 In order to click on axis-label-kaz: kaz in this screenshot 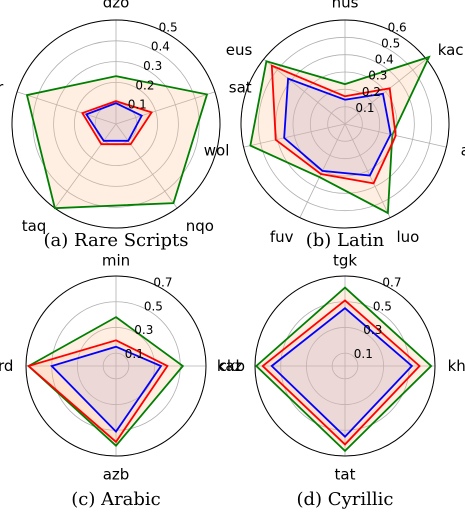, I will do `click(230, 366)`.